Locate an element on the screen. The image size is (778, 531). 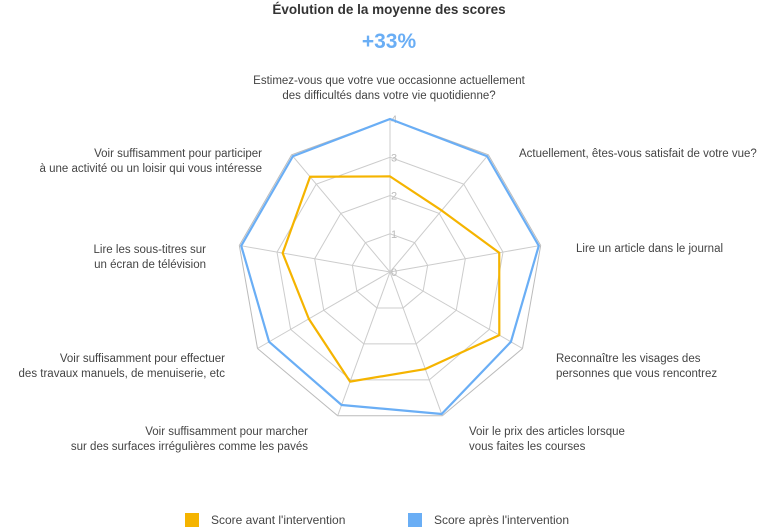
legend-item-before: Score avant l'intervention is located at coordinates (265, 520).